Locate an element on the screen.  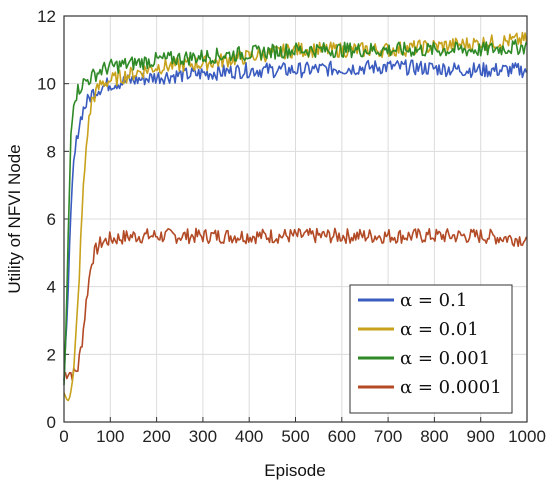
legend-label: α = 0.0001 is located at coordinates (451, 387).